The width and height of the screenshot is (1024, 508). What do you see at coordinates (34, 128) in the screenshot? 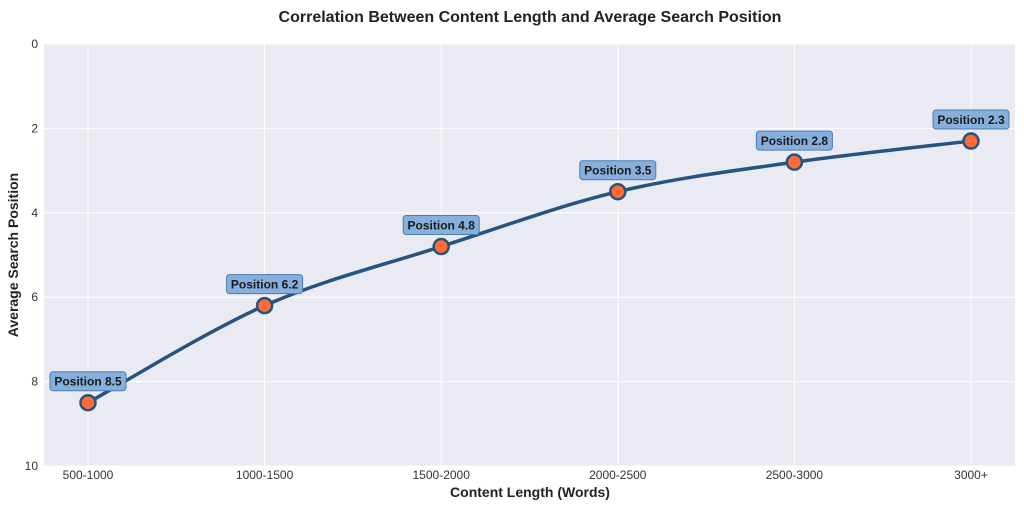
I see `y-tick-label: 2` at bounding box center [34, 128].